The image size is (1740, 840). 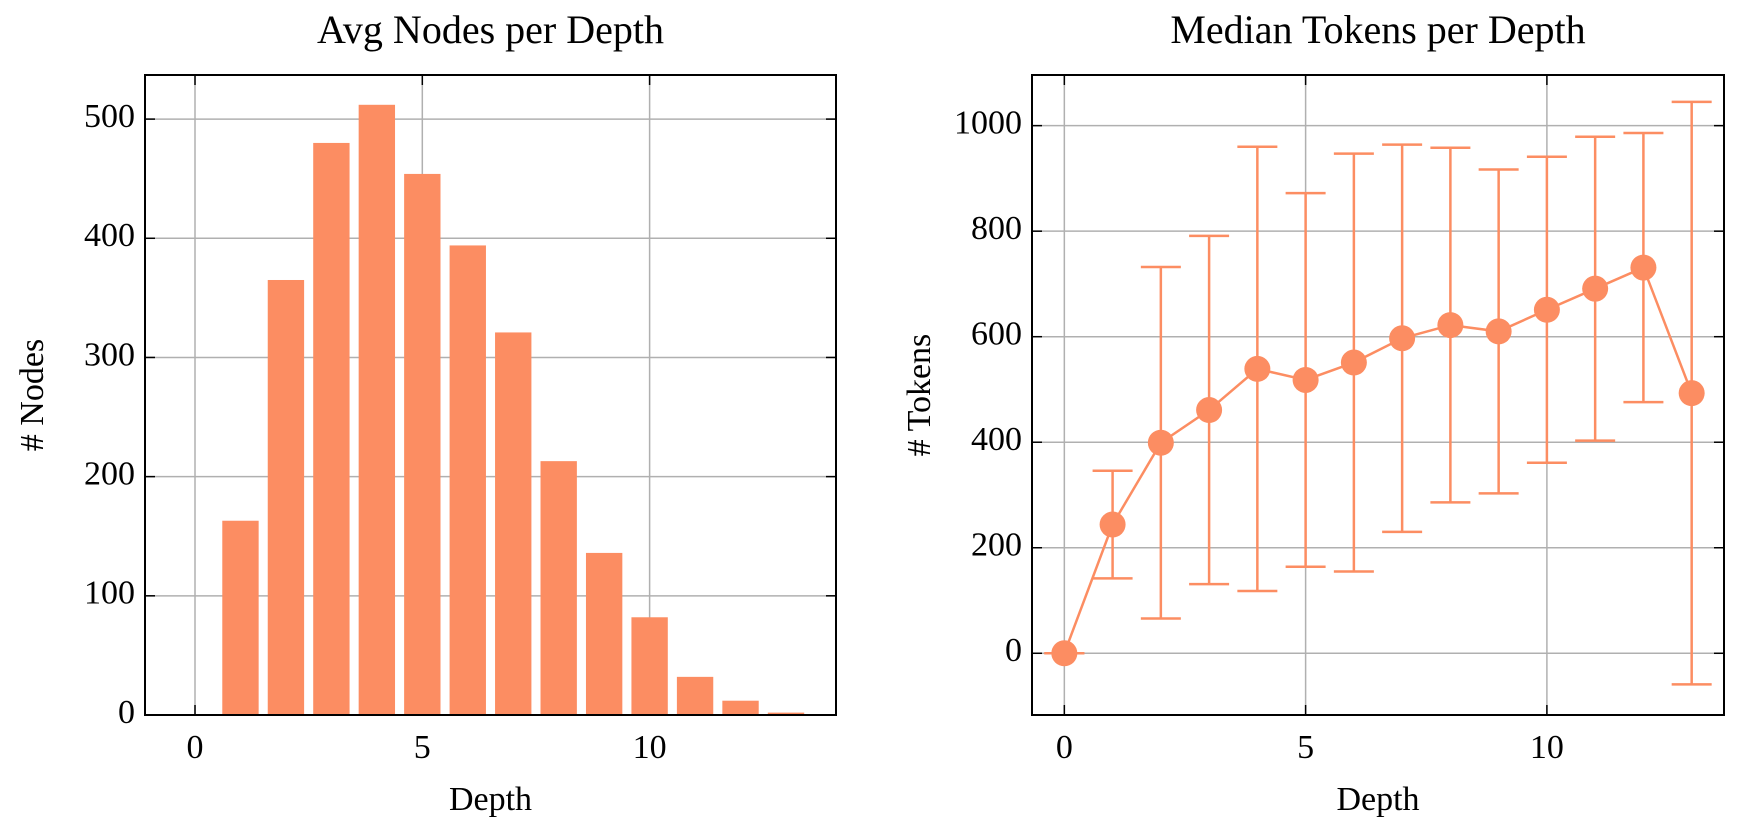 I want to click on y-tick-label: 1000, so click(x=988, y=122).